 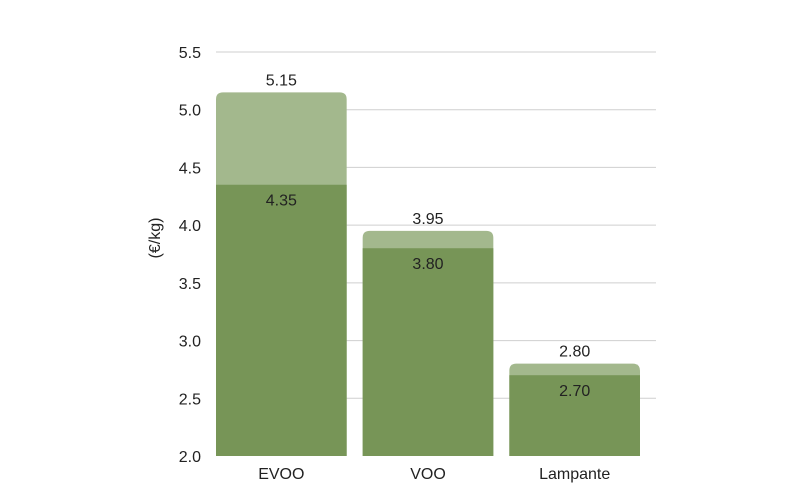 What do you see at coordinates (281, 201) in the screenshot?
I see `inner-value-label: 4.35` at bounding box center [281, 201].